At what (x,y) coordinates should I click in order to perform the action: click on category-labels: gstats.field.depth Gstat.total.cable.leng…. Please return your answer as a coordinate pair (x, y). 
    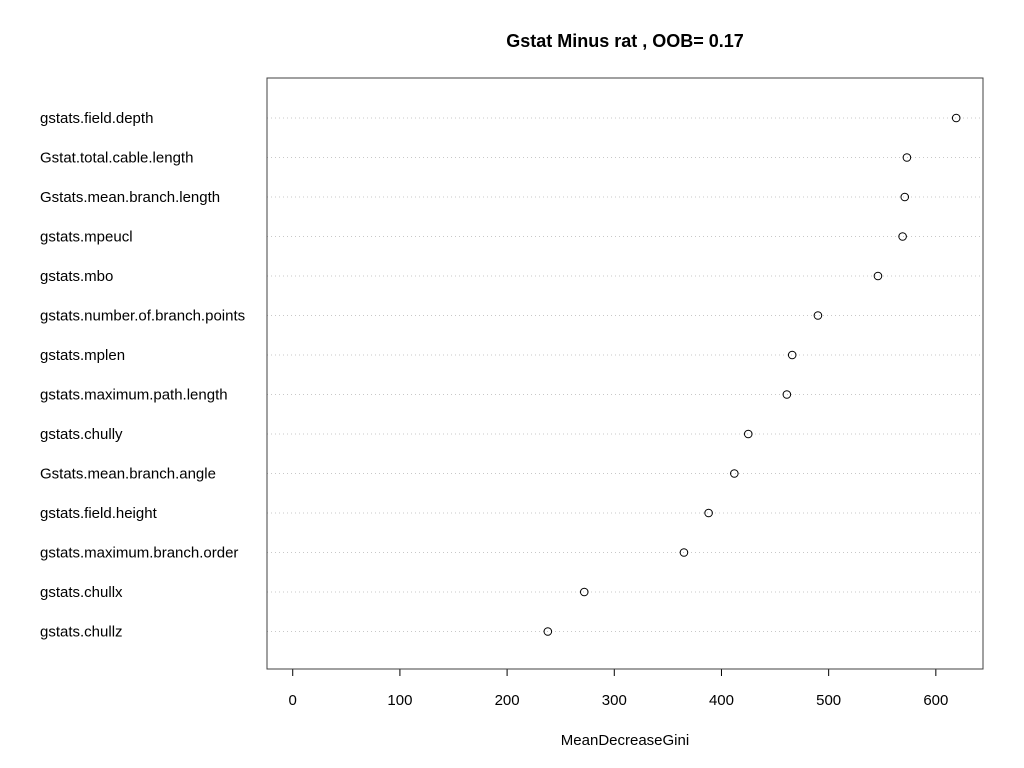
    Looking at the image, I should click on (142, 375).